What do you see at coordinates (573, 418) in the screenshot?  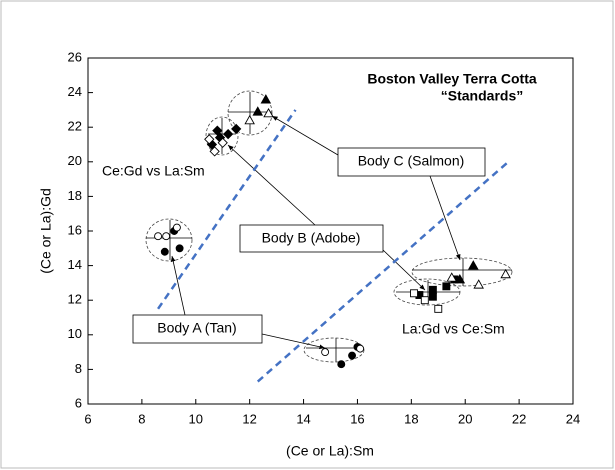 I see `x-tick-label: 24` at bounding box center [573, 418].